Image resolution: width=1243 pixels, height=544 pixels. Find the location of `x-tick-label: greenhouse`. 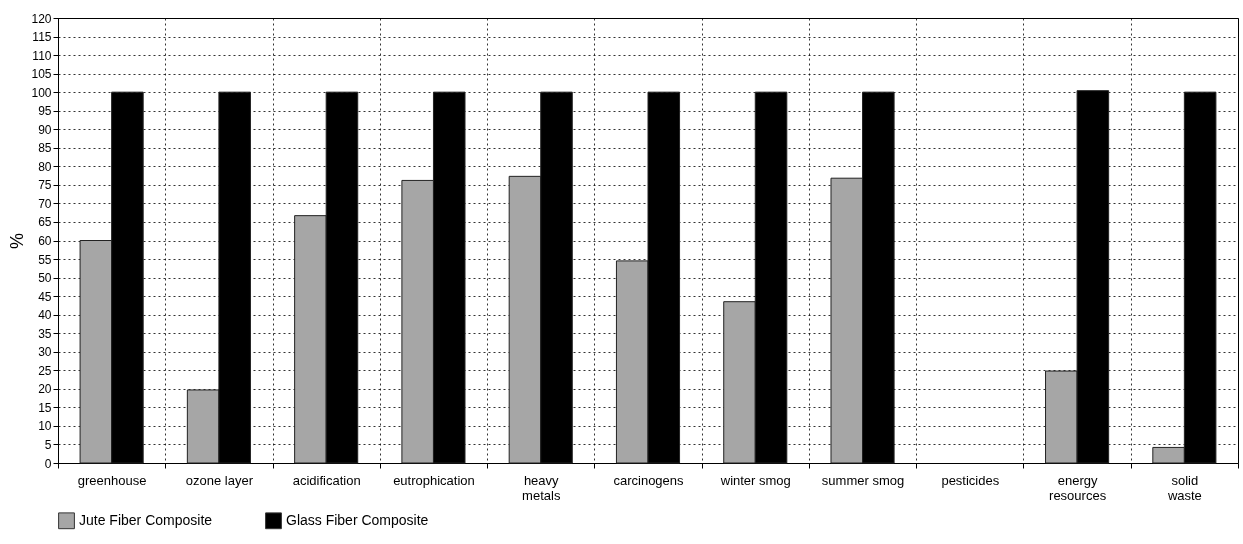

x-tick-label: greenhouse is located at coordinates (112, 480).